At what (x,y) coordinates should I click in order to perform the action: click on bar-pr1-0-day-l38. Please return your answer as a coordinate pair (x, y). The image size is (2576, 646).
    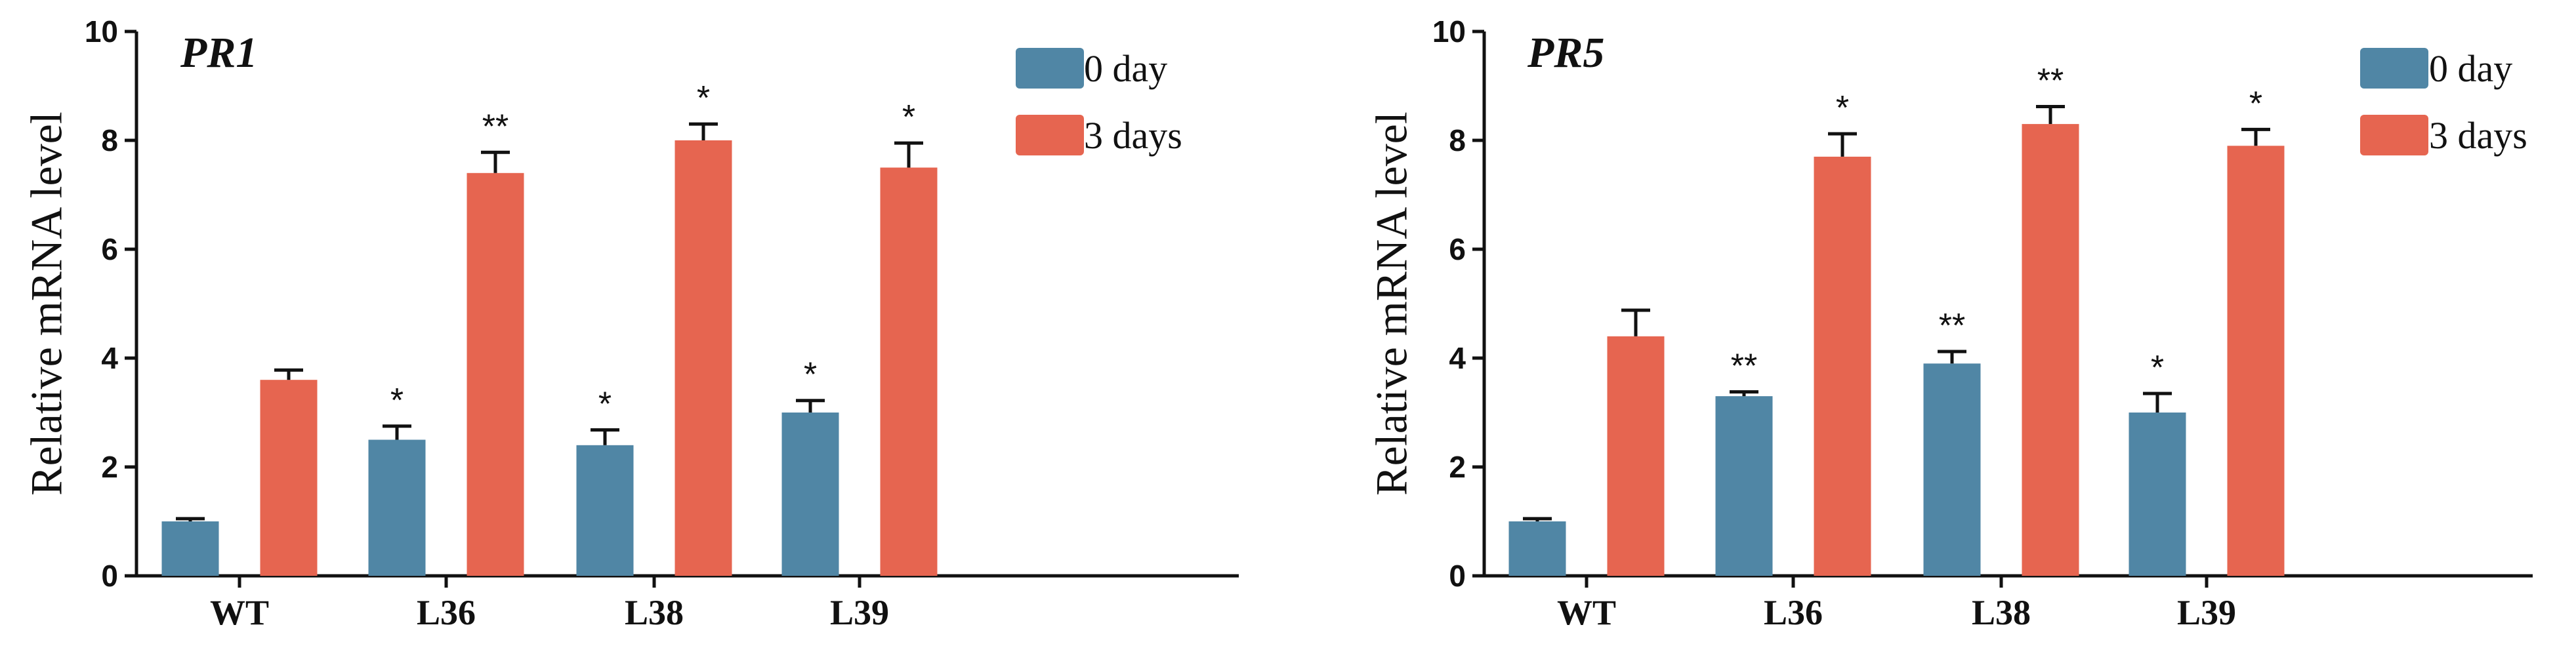
    Looking at the image, I should click on (605, 511).